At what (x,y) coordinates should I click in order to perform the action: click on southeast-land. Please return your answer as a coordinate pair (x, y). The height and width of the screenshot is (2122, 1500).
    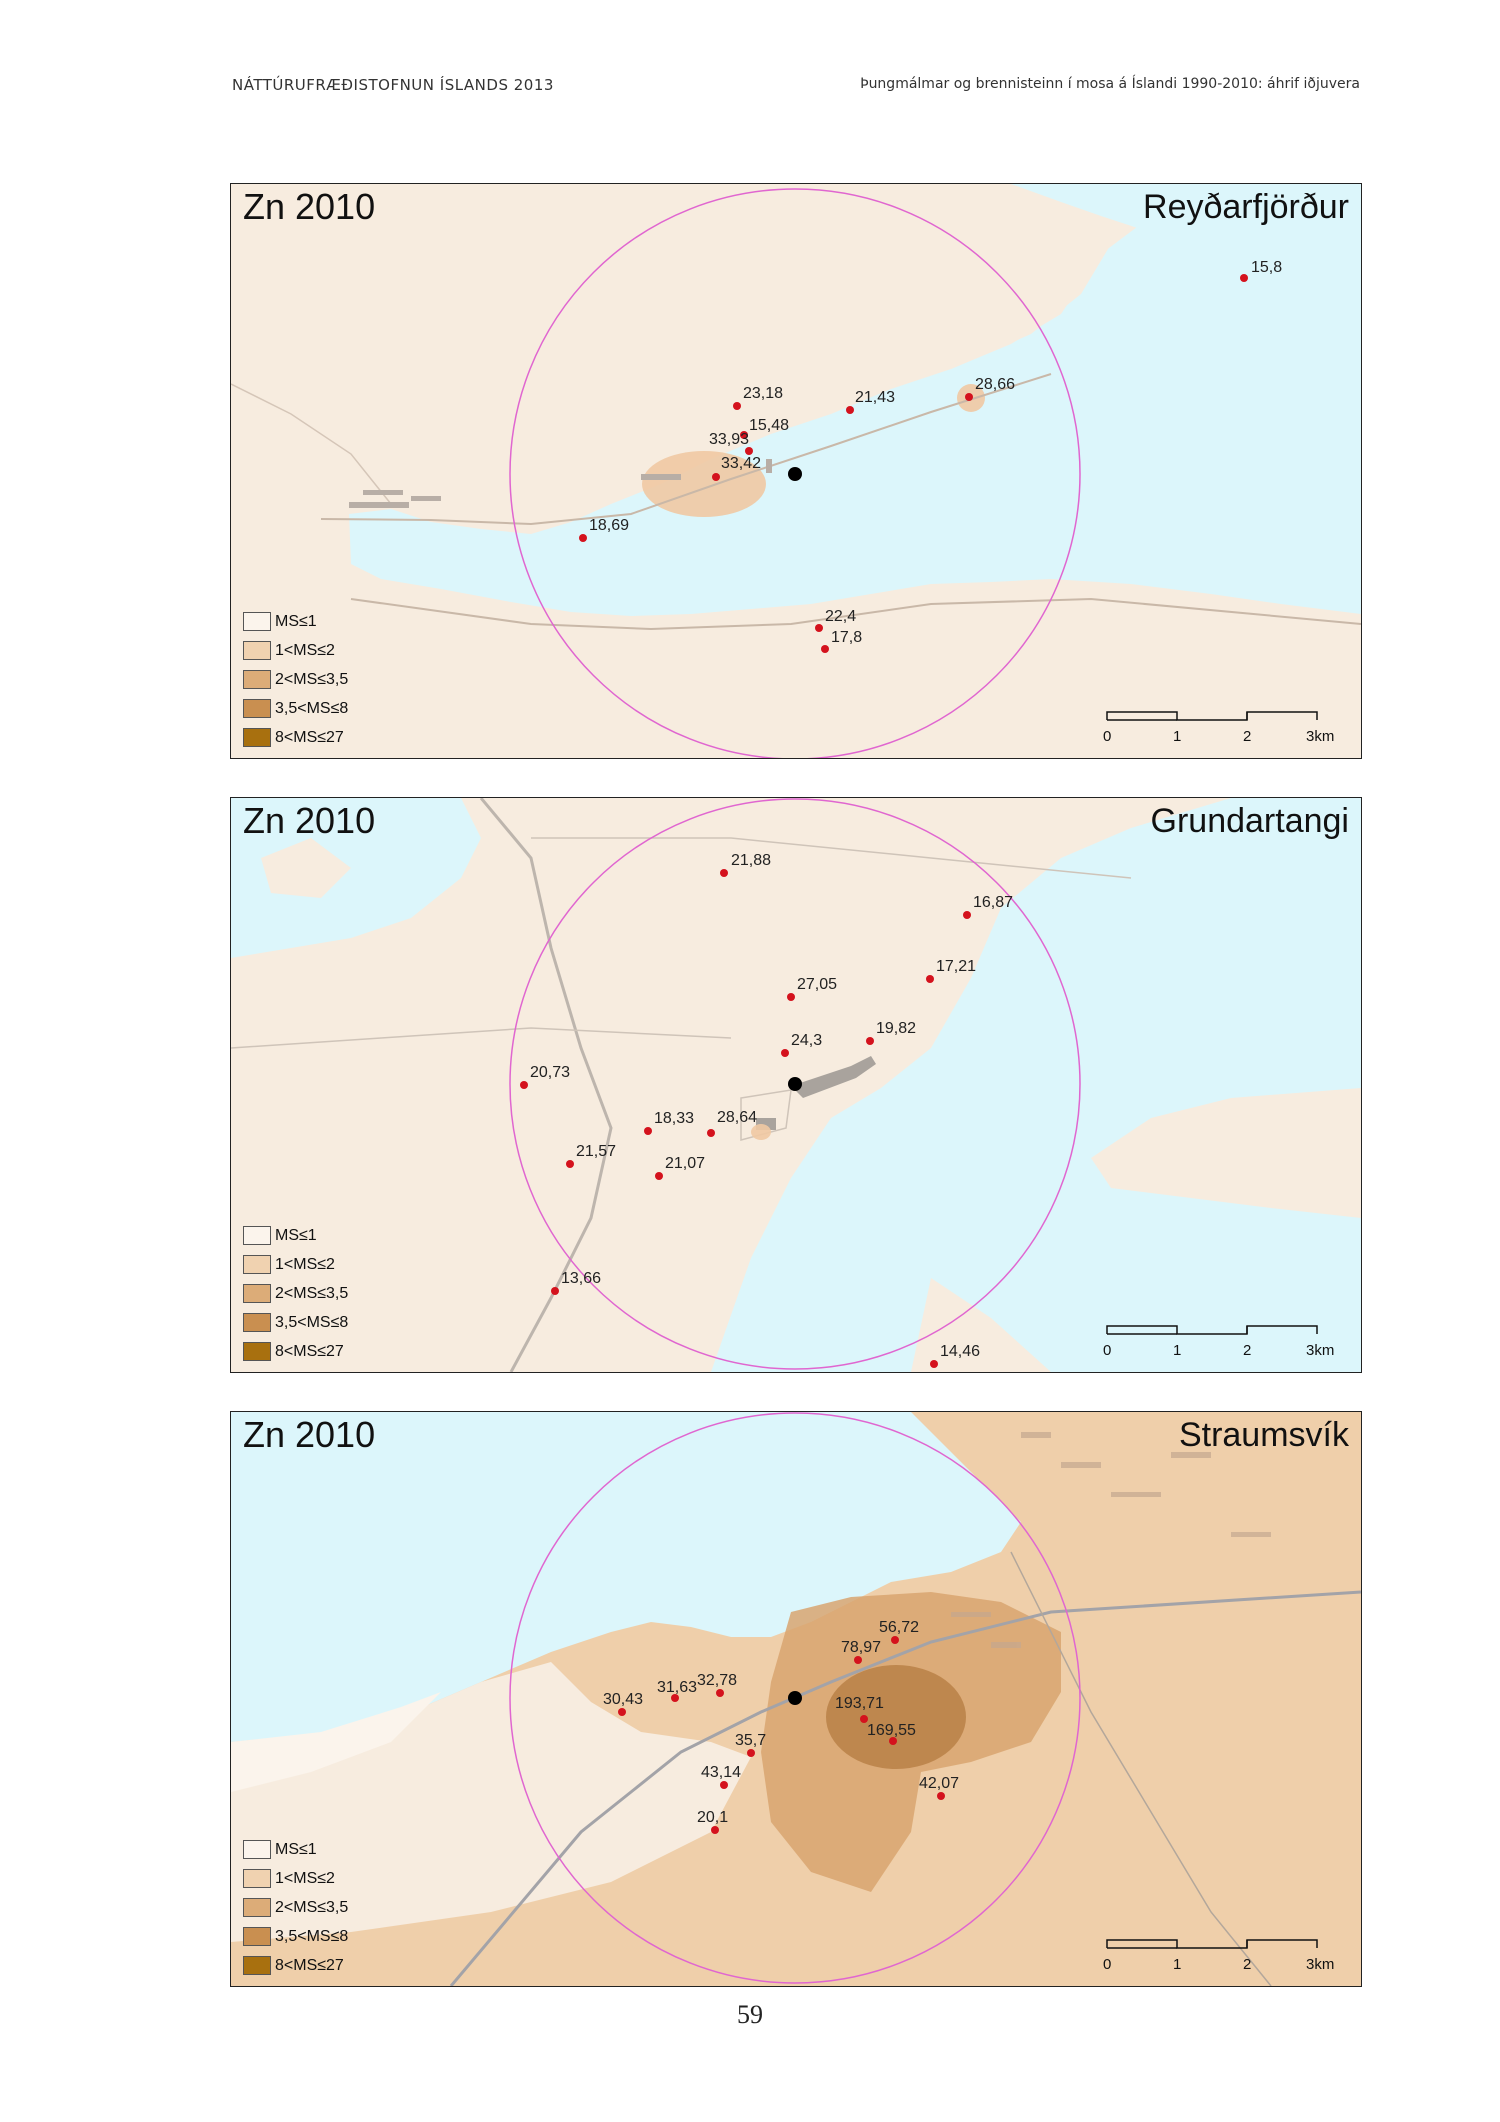
    Looking at the image, I should click on (1226, 1153).